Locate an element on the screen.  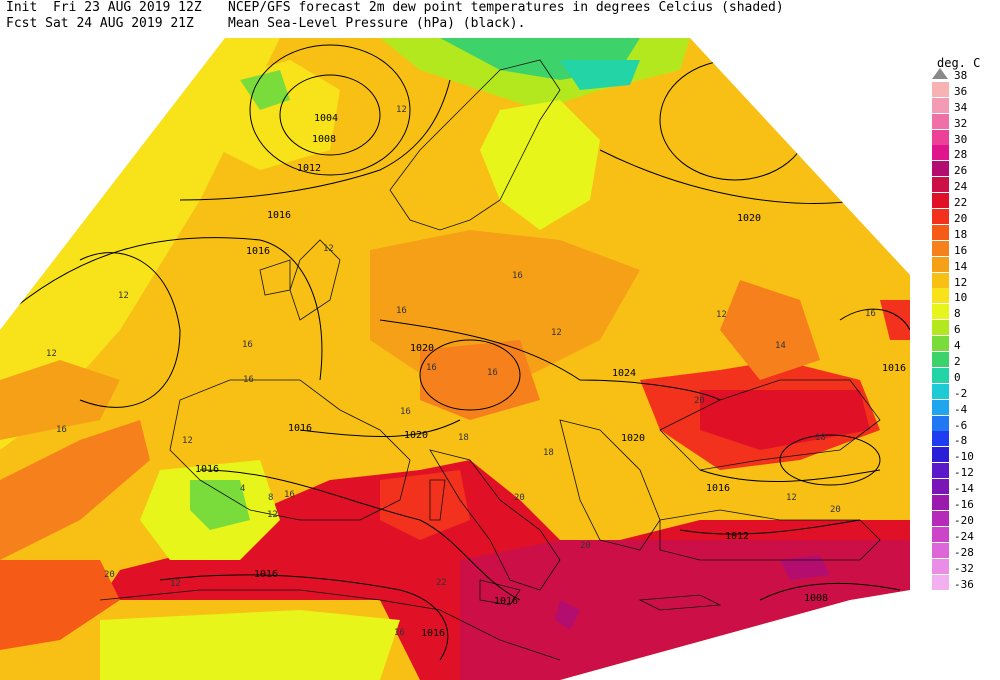
legend-label: -8 is located at coordinates (961, 441).